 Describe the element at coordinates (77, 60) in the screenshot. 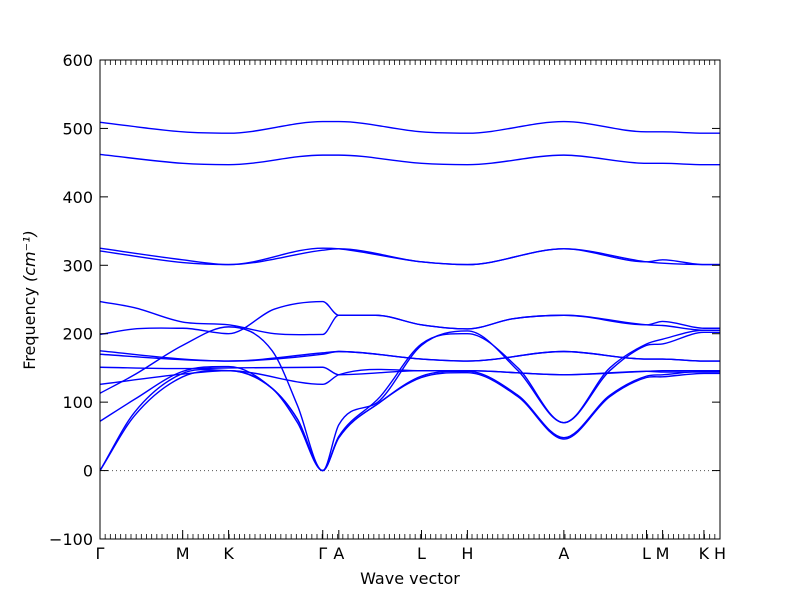

I see `y-tick-label: 600` at that location.